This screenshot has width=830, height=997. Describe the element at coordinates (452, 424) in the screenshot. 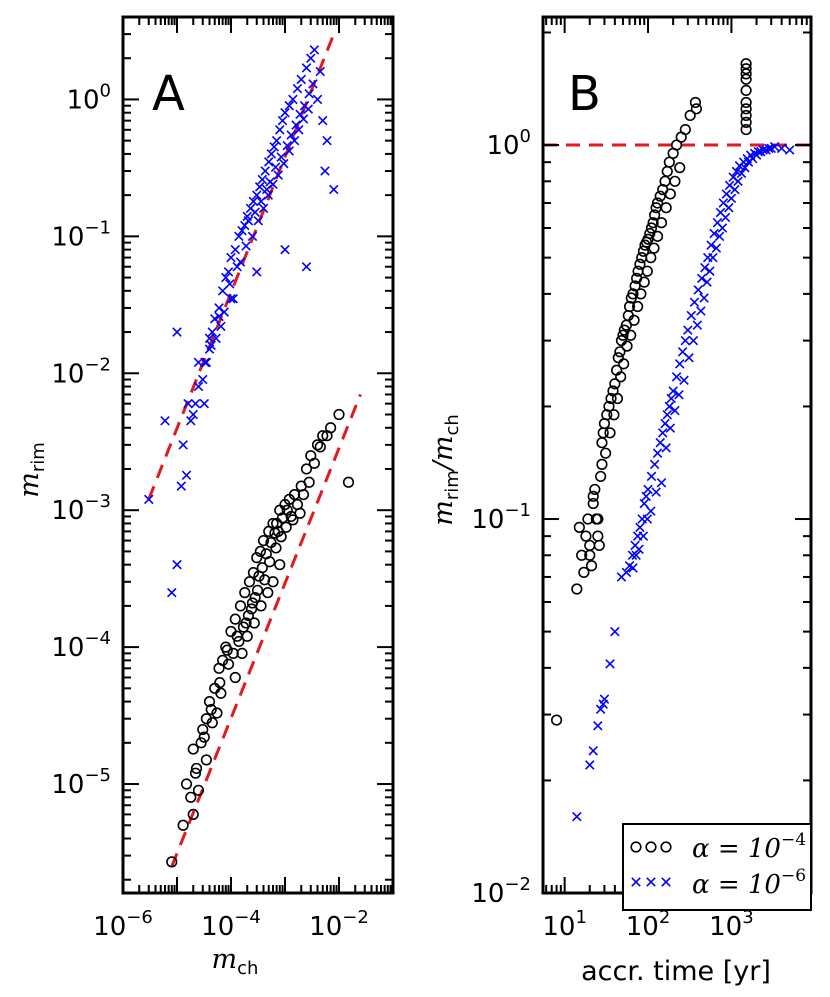

I see `panel-b-ylabel-sub2: ch` at that location.